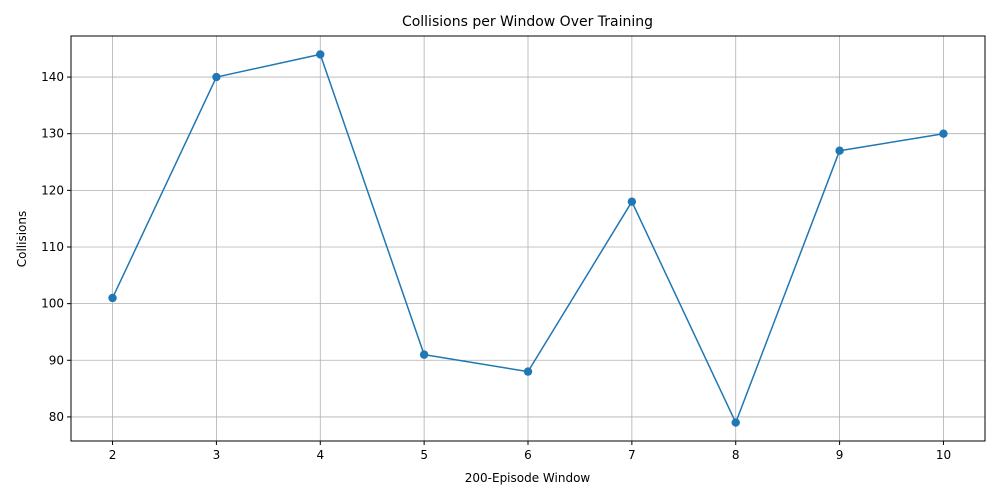 The image size is (1000, 500). I want to click on y-tick-label: 130, so click(52, 134).